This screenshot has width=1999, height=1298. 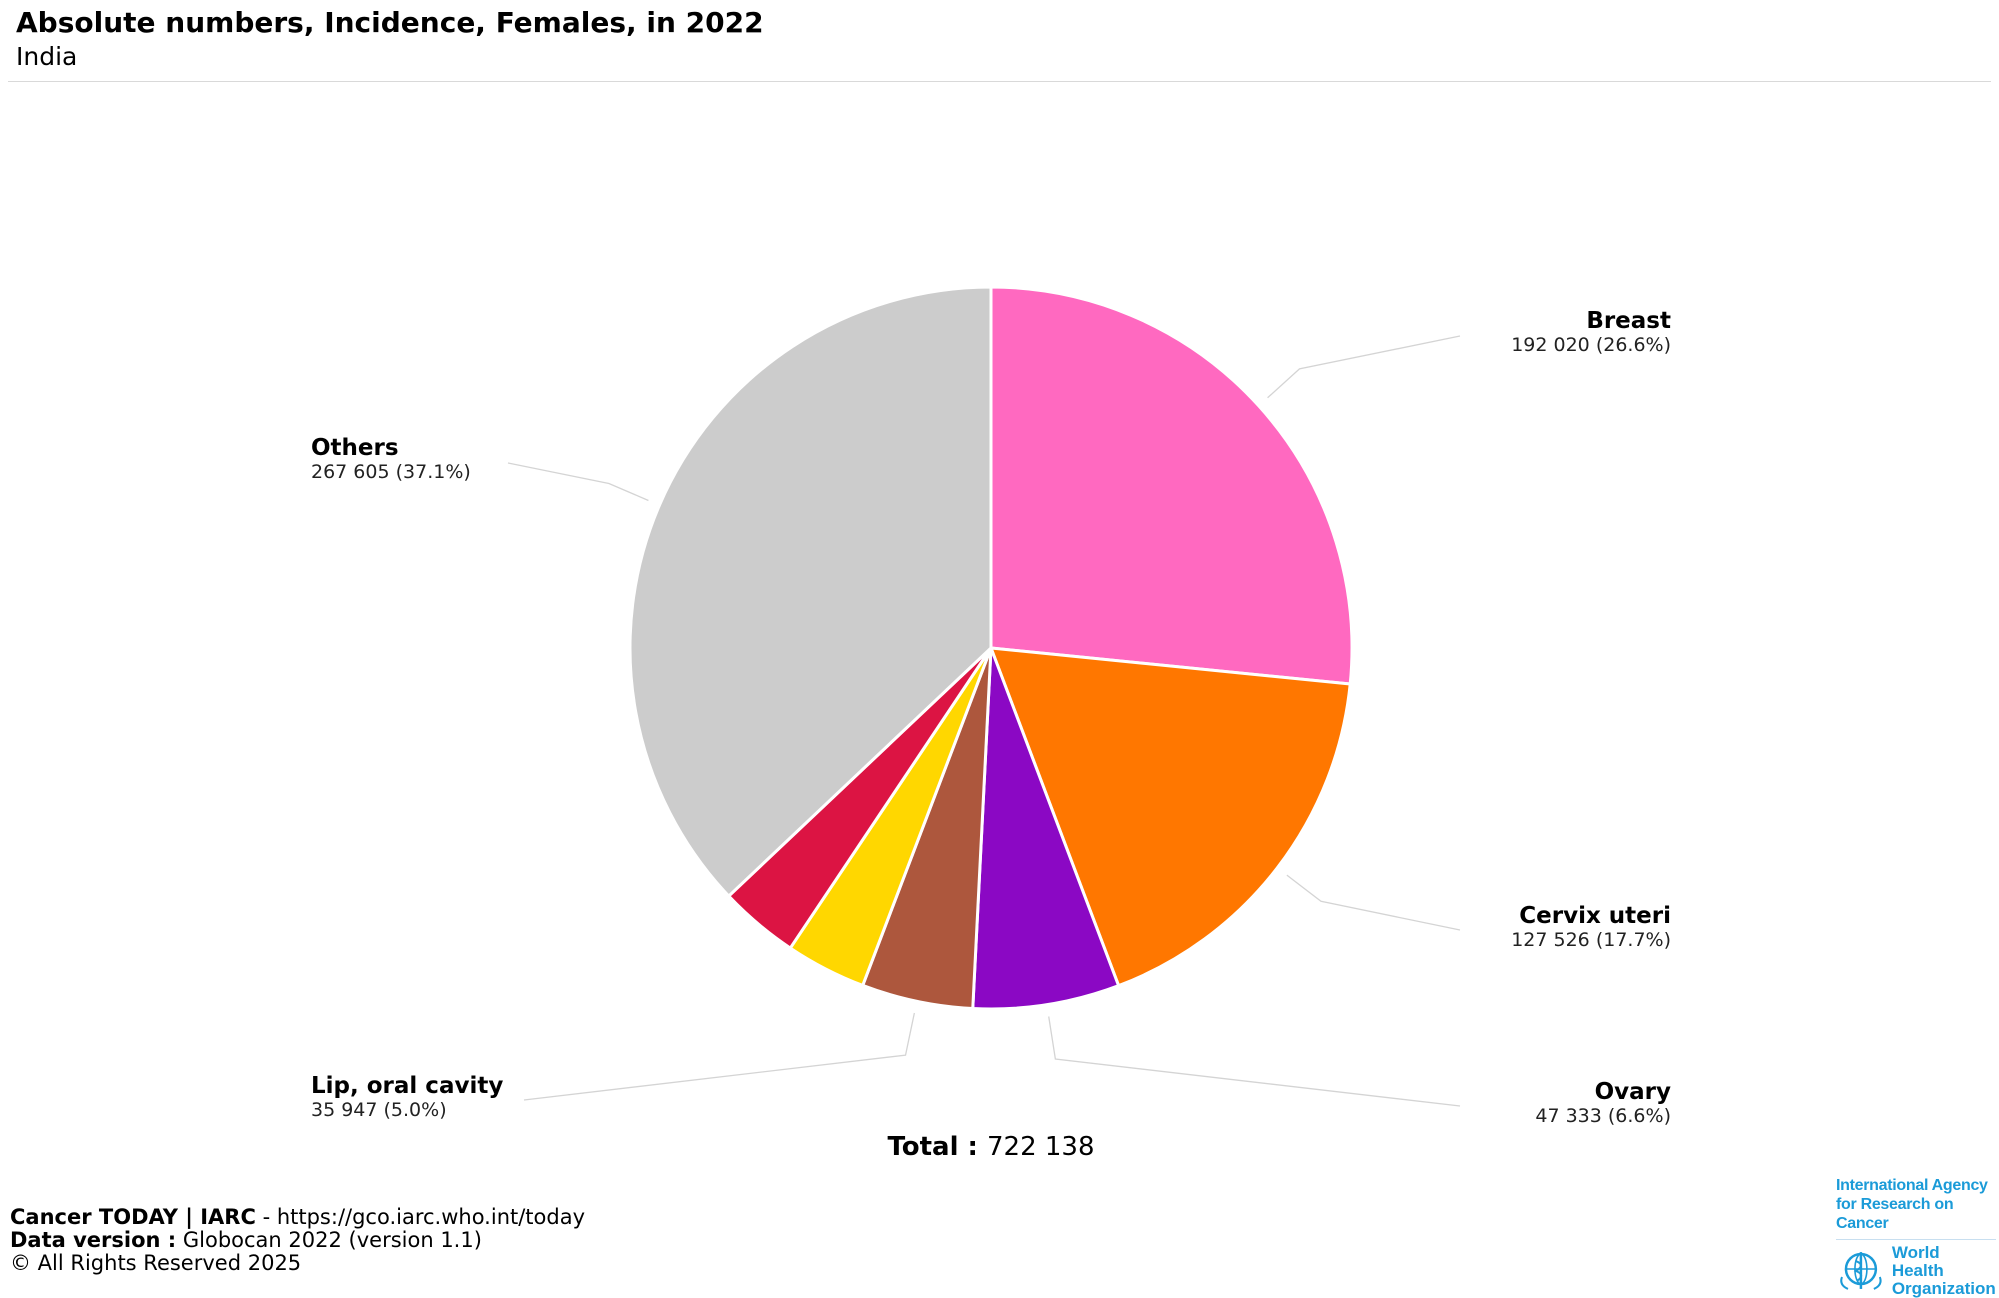 I want to click on leader-line-ovary, so click(x=1254, y=1061).